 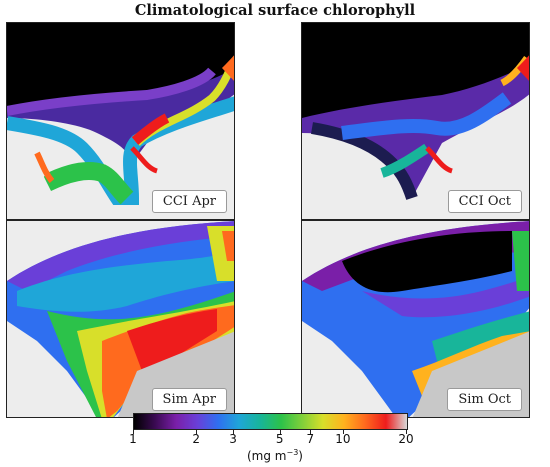 I want to click on panel-label: Sim Apr, so click(x=189, y=399).